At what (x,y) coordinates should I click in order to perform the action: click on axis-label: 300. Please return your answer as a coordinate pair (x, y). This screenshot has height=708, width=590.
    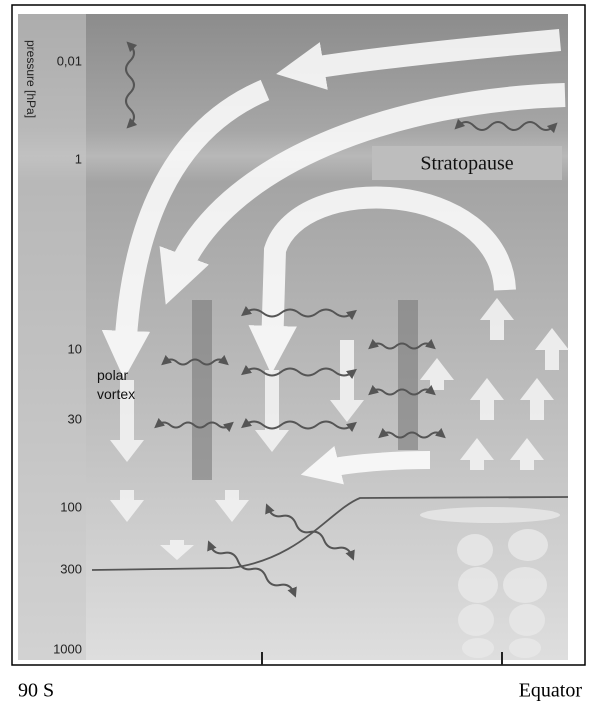
    Looking at the image, I should click on (71, 568).